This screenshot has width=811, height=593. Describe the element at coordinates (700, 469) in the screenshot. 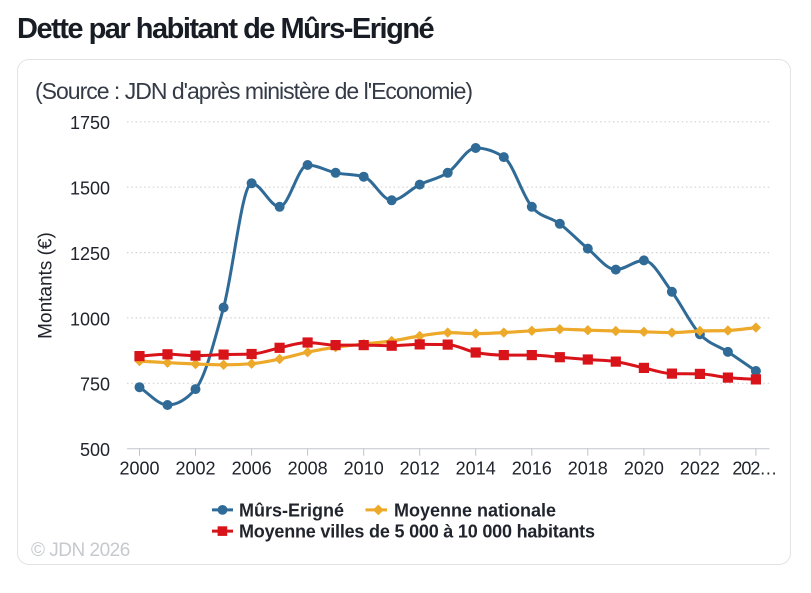

I see `svg-text: 2022` at that location.